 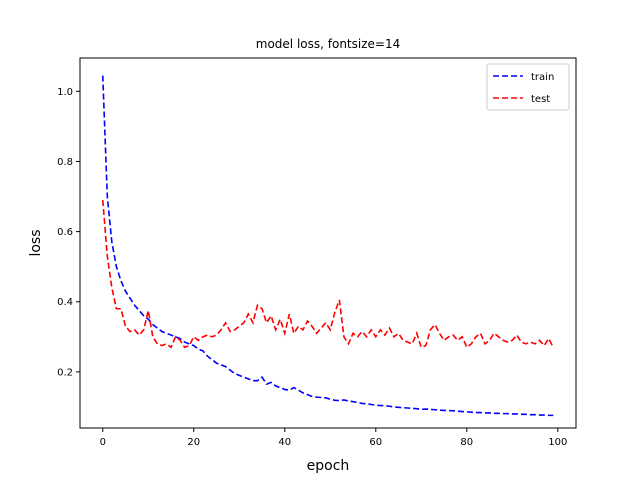 I want to click on x-tick-label-80: 80, so click(x=466, y=442).